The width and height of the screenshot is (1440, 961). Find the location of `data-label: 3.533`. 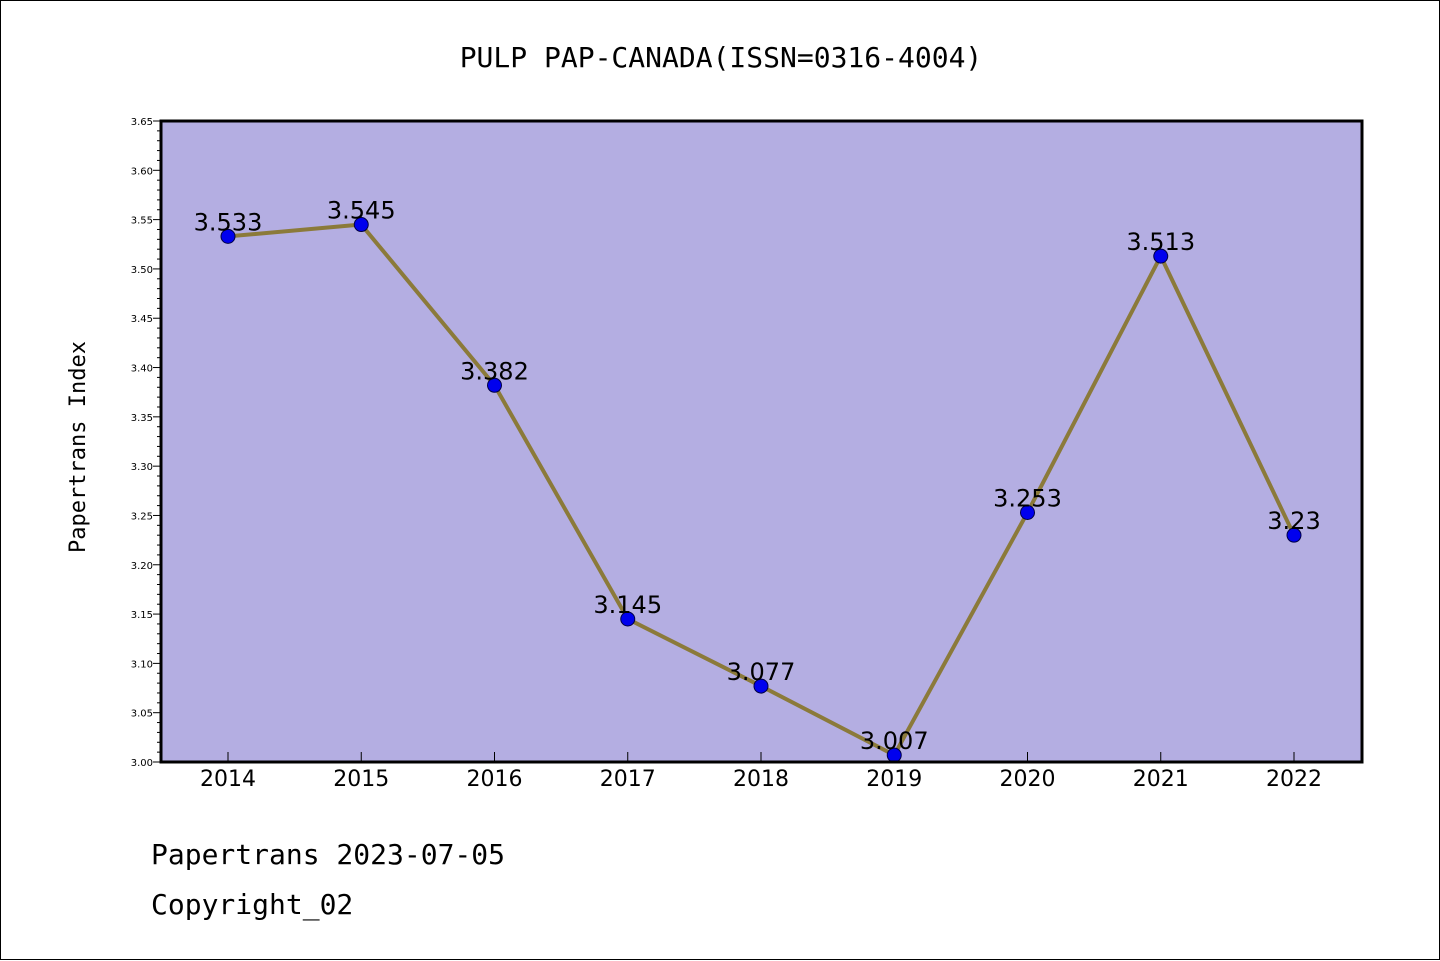

data-label: 3.533 is located at coordinates (228, 222).